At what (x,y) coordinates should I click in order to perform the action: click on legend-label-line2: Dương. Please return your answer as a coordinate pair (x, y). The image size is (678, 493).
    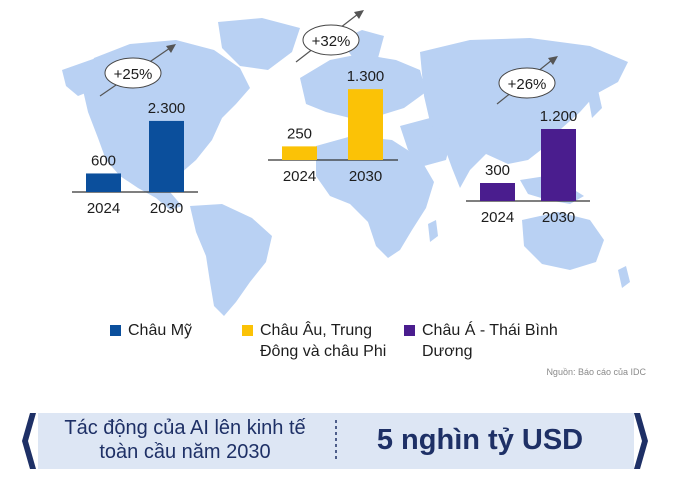
    Looking at the image, I should click on (447, 351).